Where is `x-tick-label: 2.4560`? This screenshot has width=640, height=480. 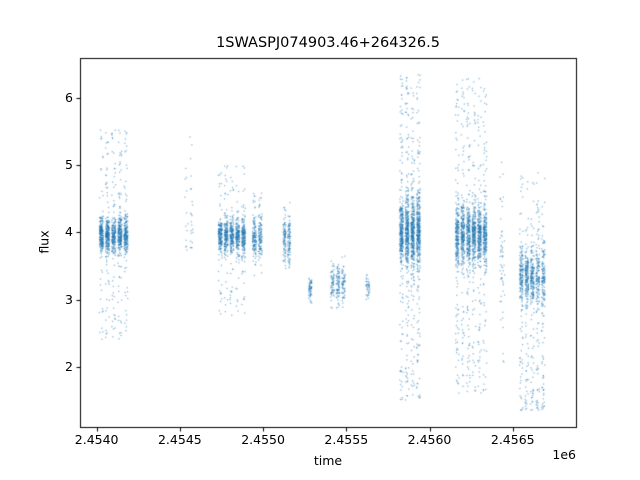
x-tick-label: 2.4560 is located at coordinates (429, 439).